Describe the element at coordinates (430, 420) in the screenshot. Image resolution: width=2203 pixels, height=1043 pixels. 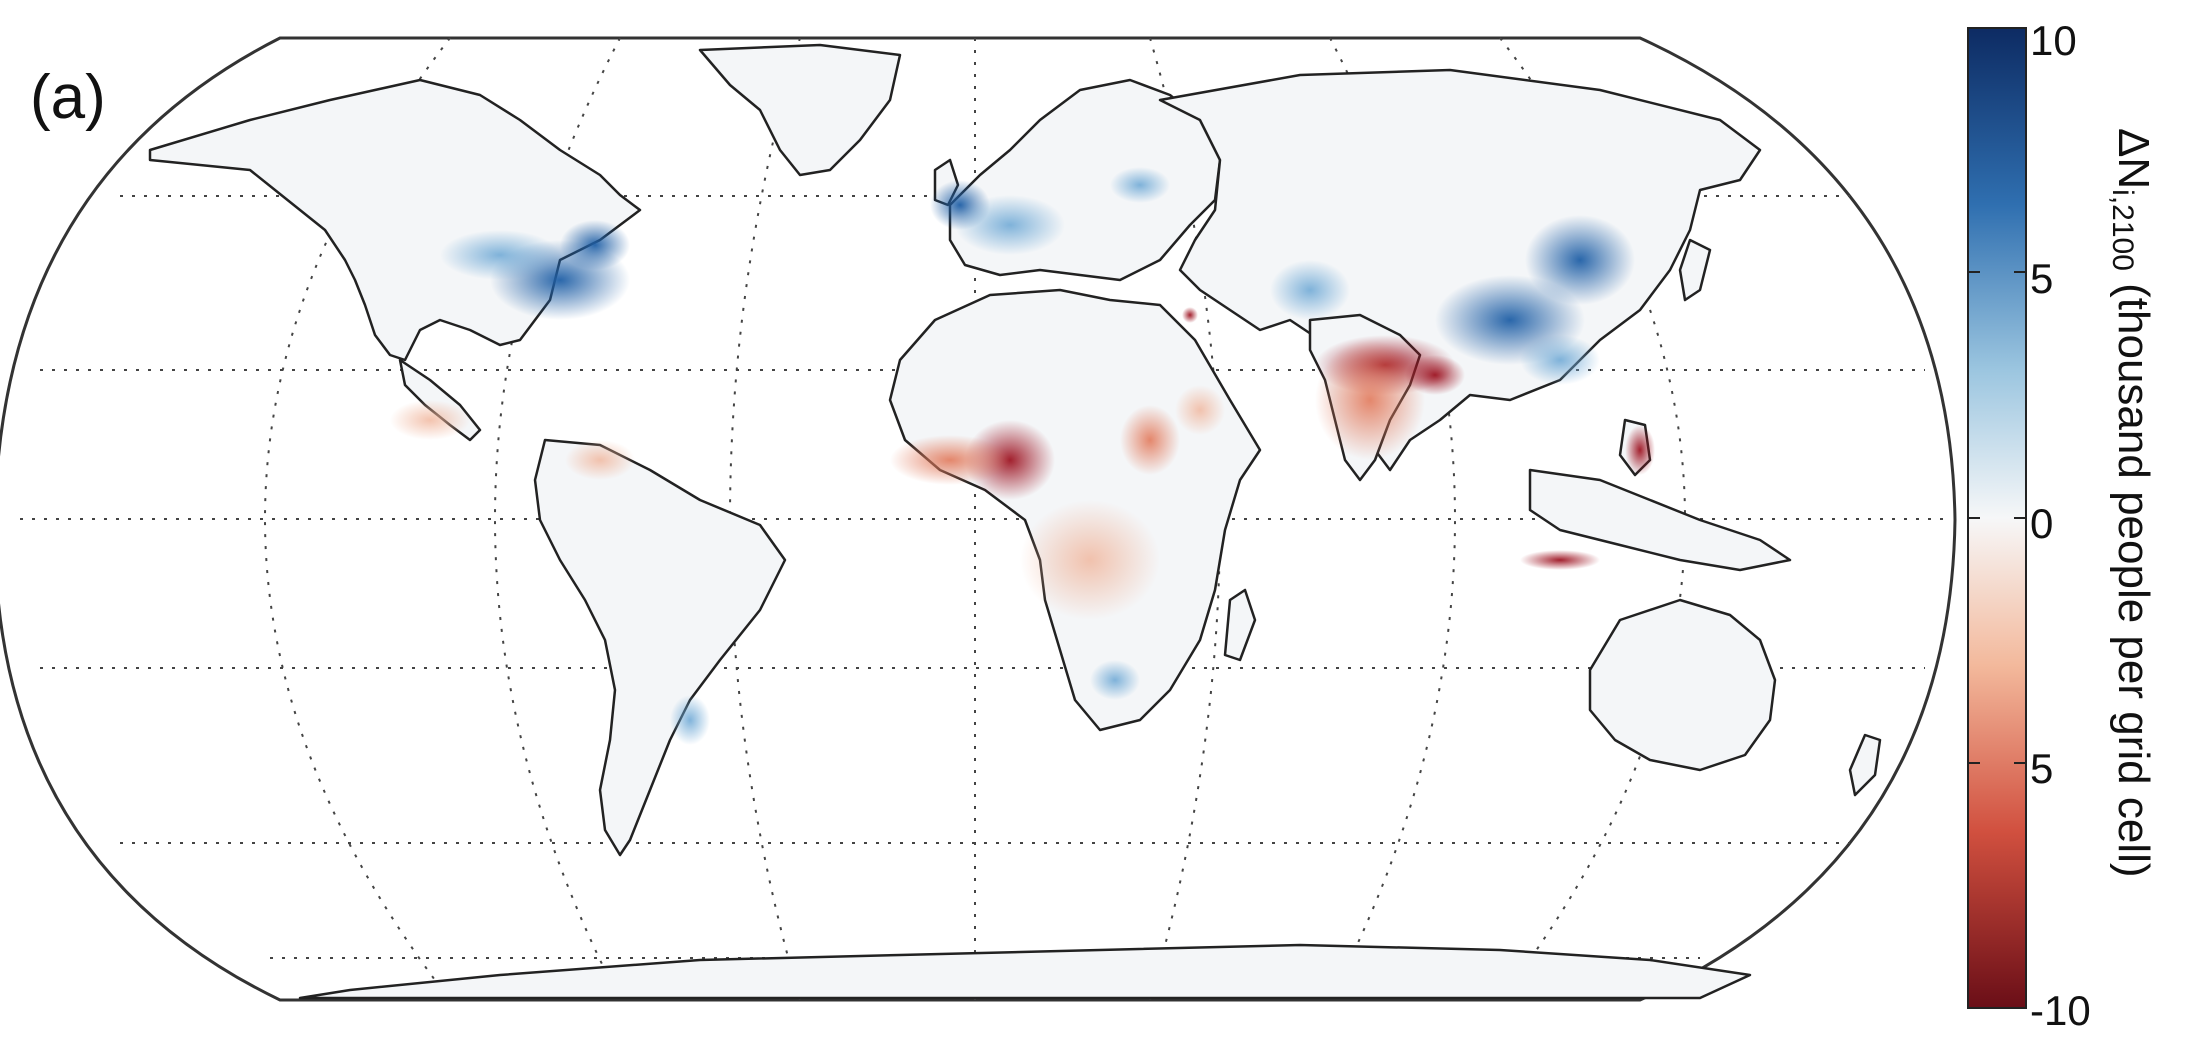
I see `decrease-central-america` at that location.